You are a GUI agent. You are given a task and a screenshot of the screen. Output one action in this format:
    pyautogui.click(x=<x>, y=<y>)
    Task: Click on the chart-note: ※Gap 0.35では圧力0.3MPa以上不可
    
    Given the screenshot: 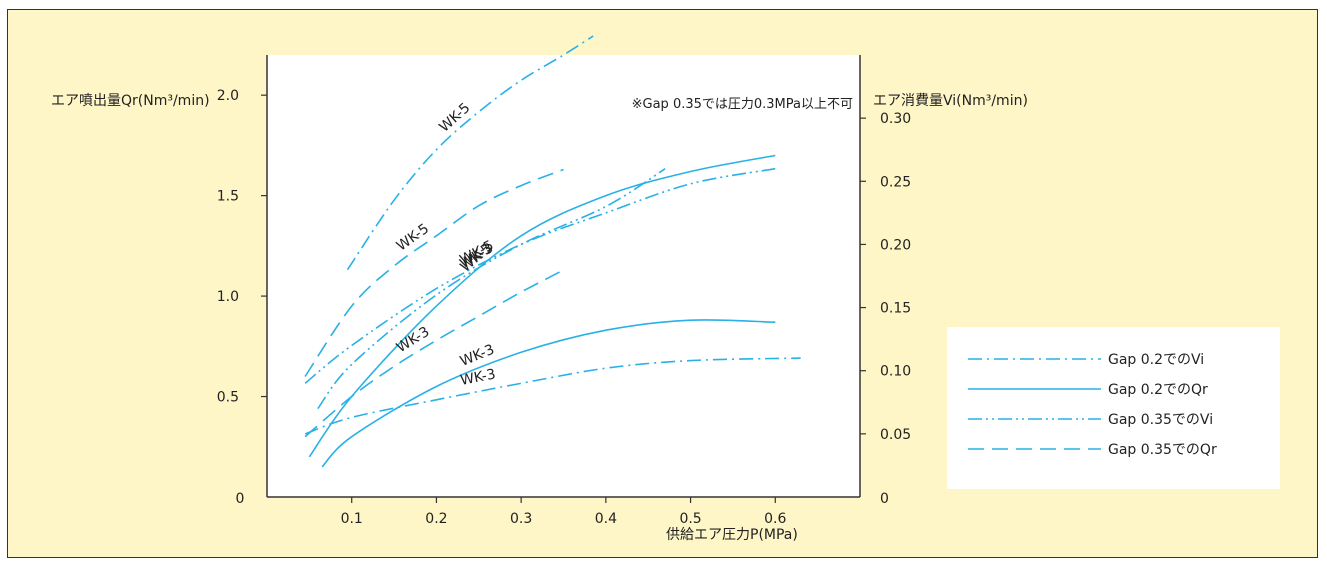 What is the action you would take?
    pyautogui.click(x=742, y=104)
    